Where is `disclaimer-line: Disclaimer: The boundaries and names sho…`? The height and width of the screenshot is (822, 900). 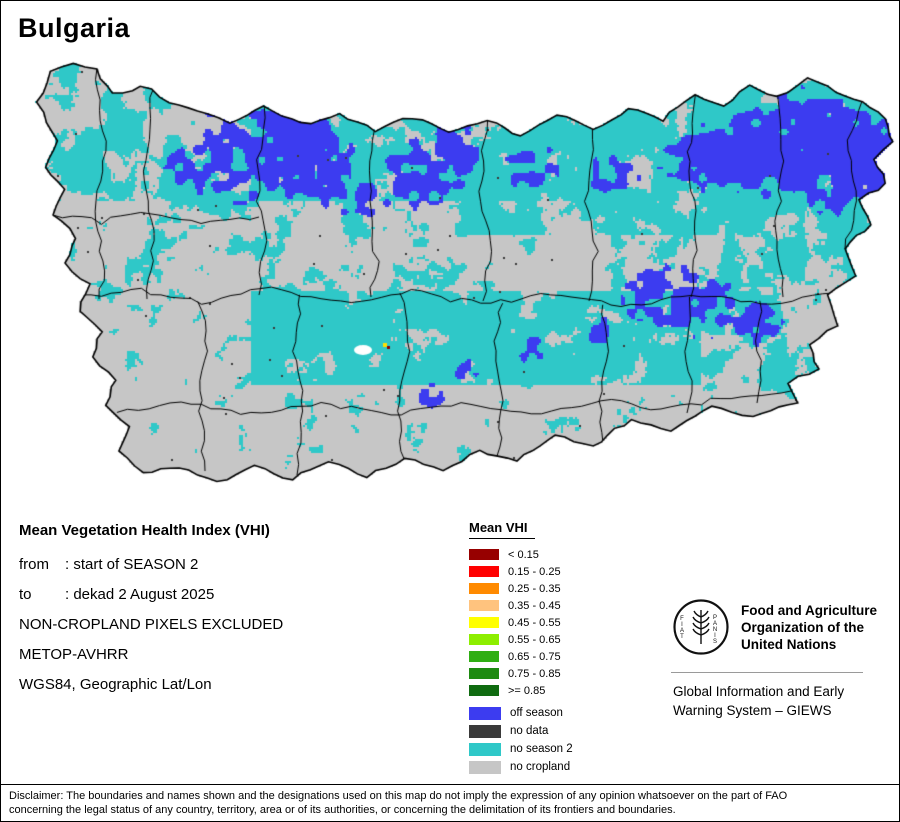 disclaimer-line: Disclaimer: The boundaries and names sho… is located at coordinates (398, 796).